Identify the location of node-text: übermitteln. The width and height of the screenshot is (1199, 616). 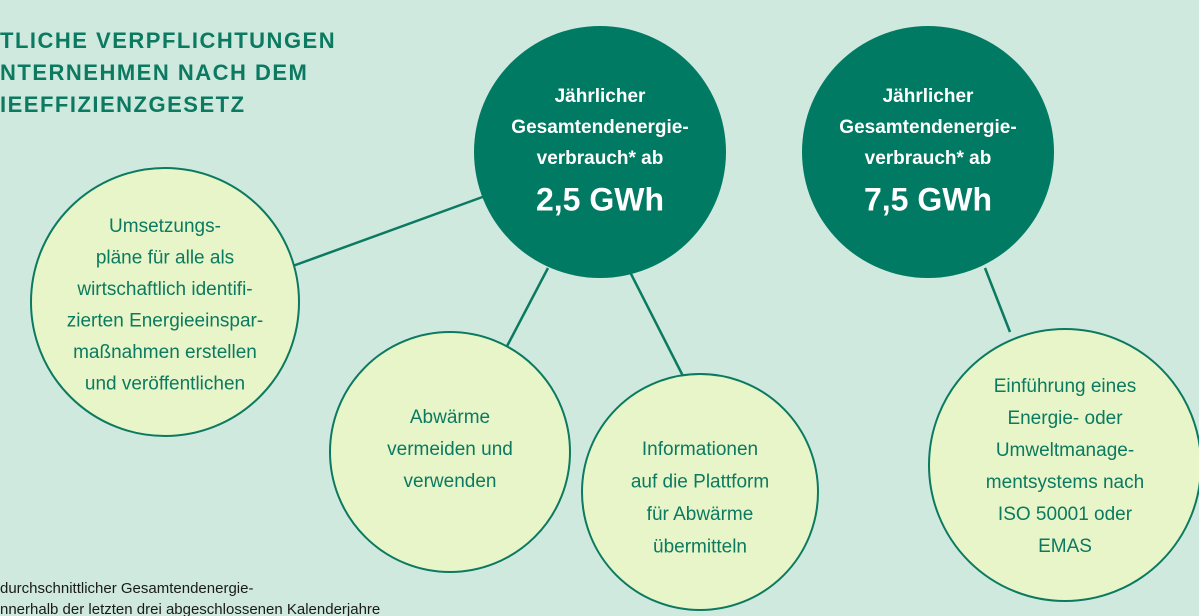
(700, 547).